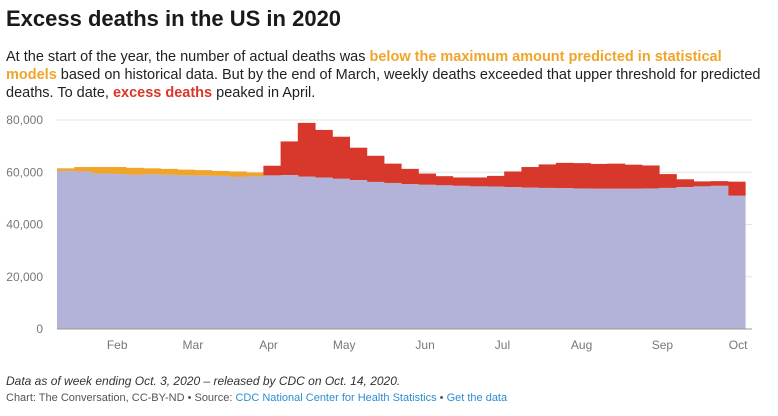 Image resolution: width=778 pixels, height=416 pixels. I want to click on x-tick-label: Apr, so click(268, 345).